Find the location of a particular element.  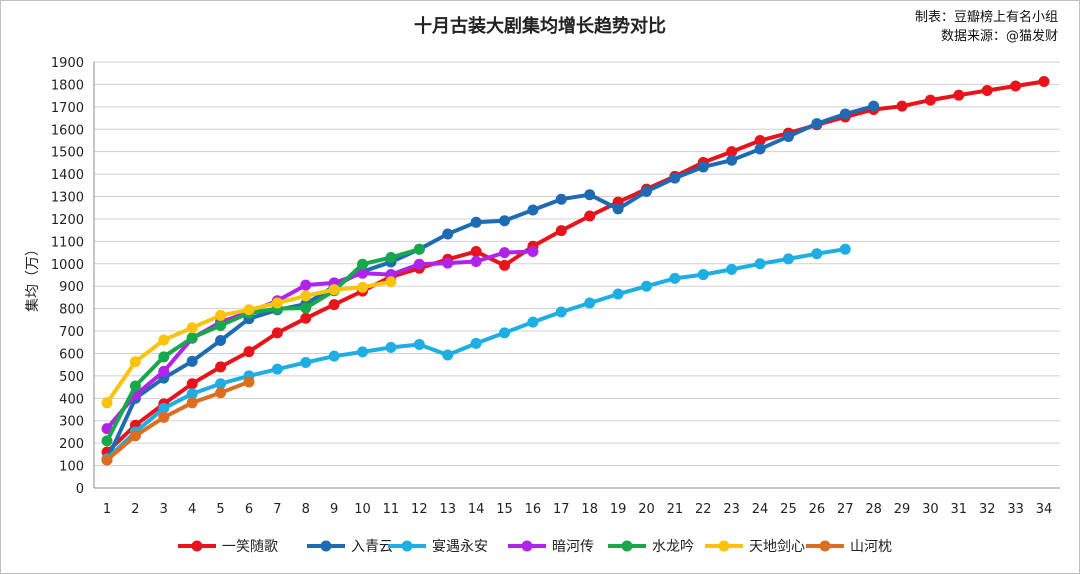

x-tick-label: 6 is located at coordinates (249, 509).